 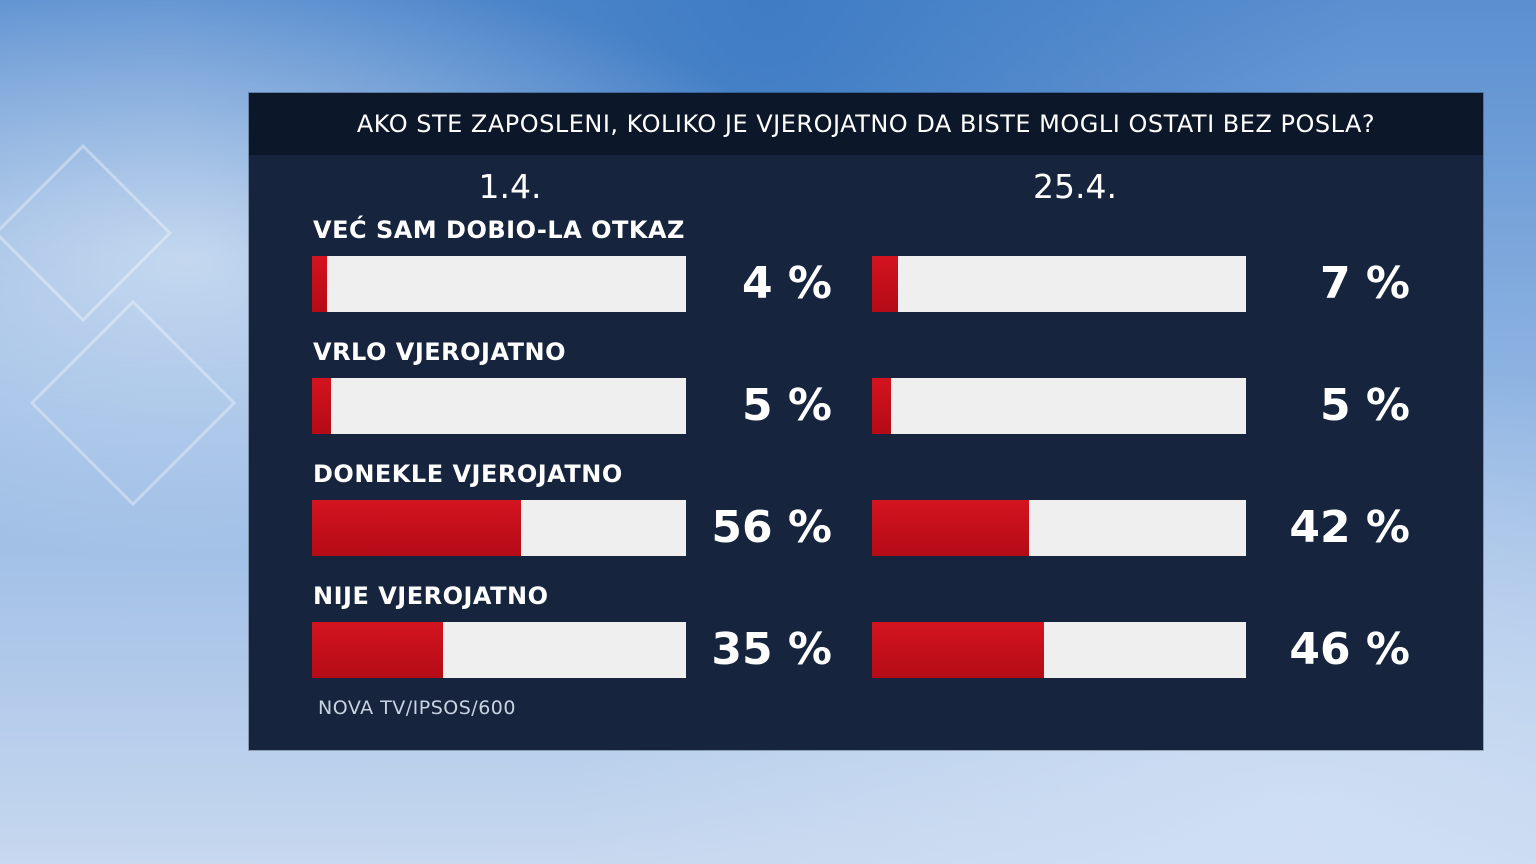 What do you see at coordinates (417, 708) in the screenshot?
I see `source-note: NOVA TV/IPSOS/600` at bounding box center [417, 708].